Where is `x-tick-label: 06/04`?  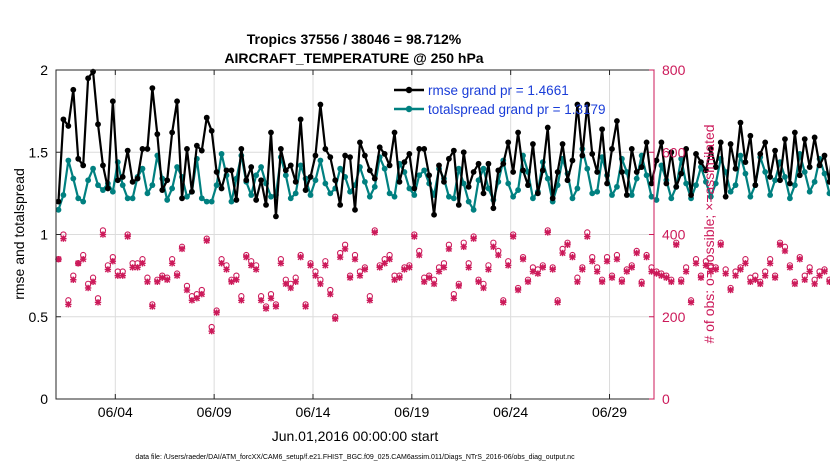 x-tick-label: 06/04 is located at coordinates (115, 412).